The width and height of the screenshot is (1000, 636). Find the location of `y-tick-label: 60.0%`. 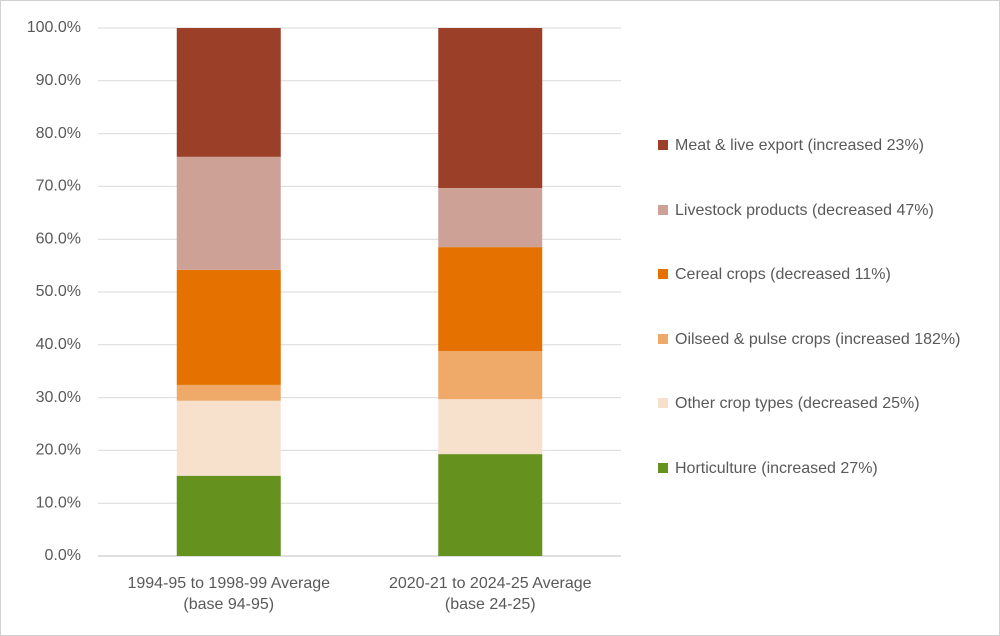

y-tick-label: 60.0% is located at coordinates (58, 238).